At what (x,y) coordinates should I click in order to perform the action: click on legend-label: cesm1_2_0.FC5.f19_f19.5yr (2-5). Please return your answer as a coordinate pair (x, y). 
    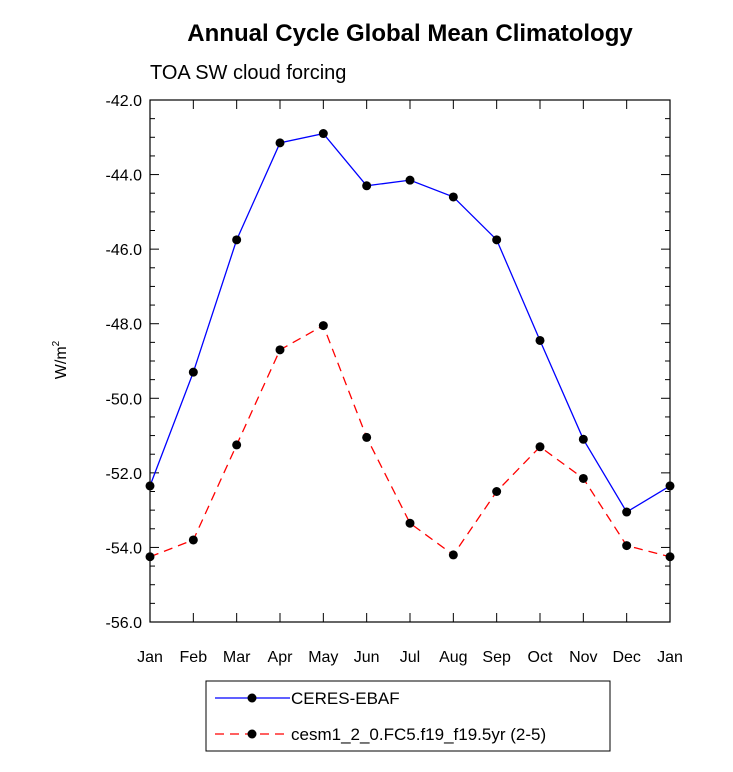
    Looking at the image, I should click on (418, 734).